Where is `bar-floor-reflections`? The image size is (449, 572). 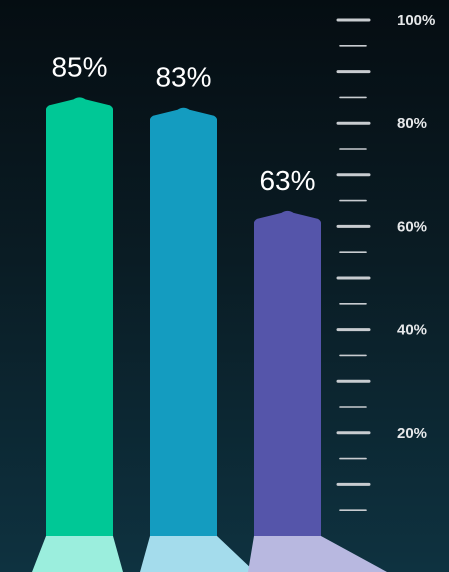
bar-floor-reflections is located at coordinates (209, 554).